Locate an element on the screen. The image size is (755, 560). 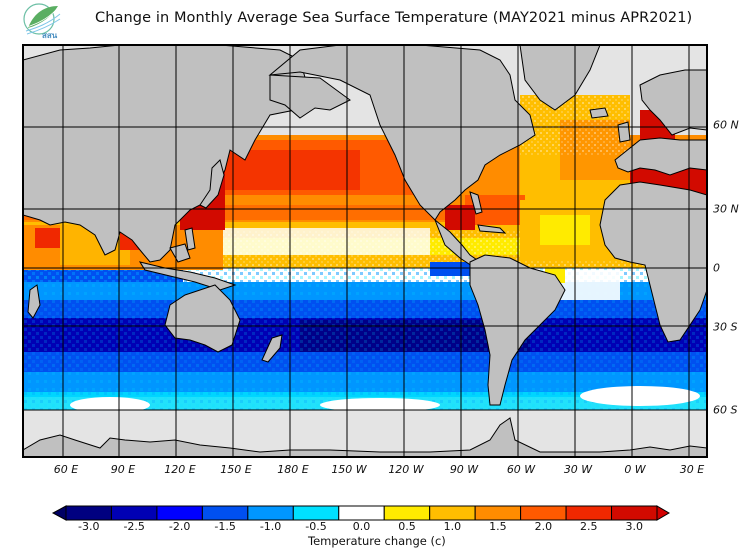
colorbar-tick-label: 3.0 is located at coordinates (634, 526).